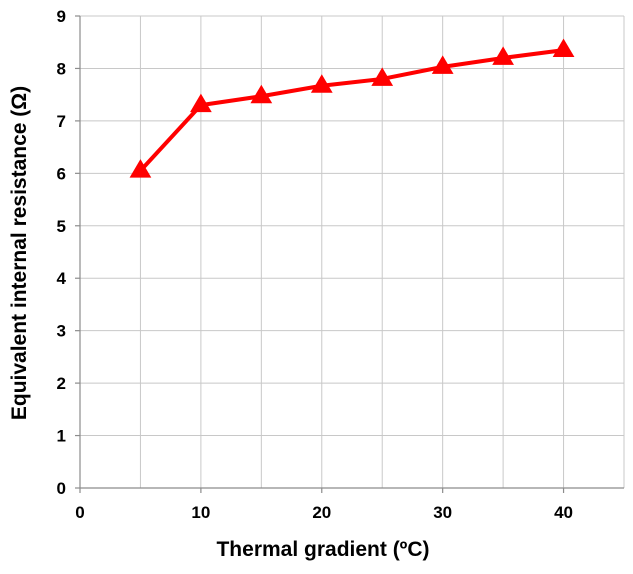  I want to click on y-tick-label: 6, so click(61, 173).